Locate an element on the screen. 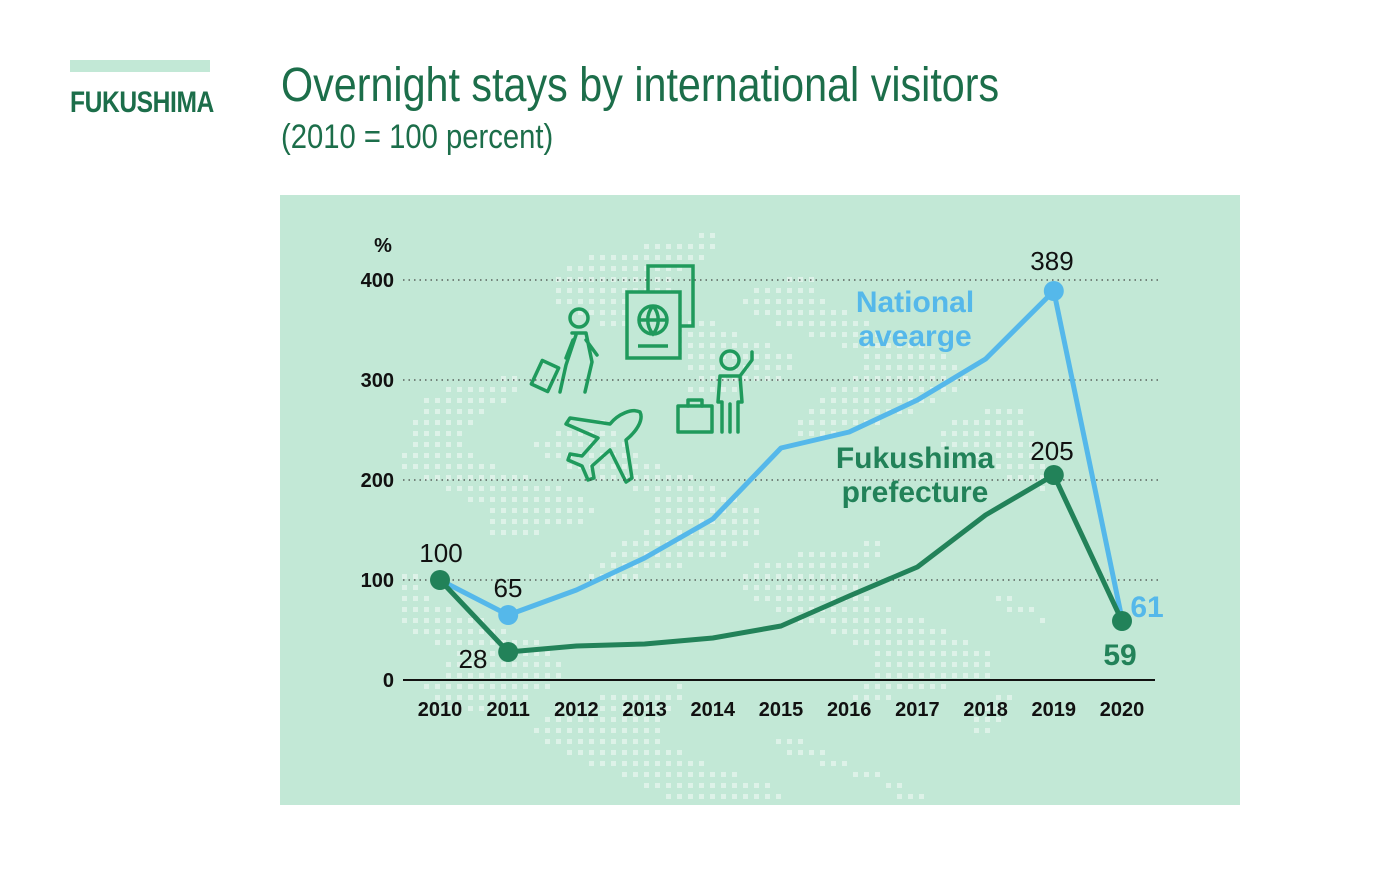 The image size is (1400, 880). chart-subtitle: (2010 = 100 percent) is located at coordinates (417, 137).